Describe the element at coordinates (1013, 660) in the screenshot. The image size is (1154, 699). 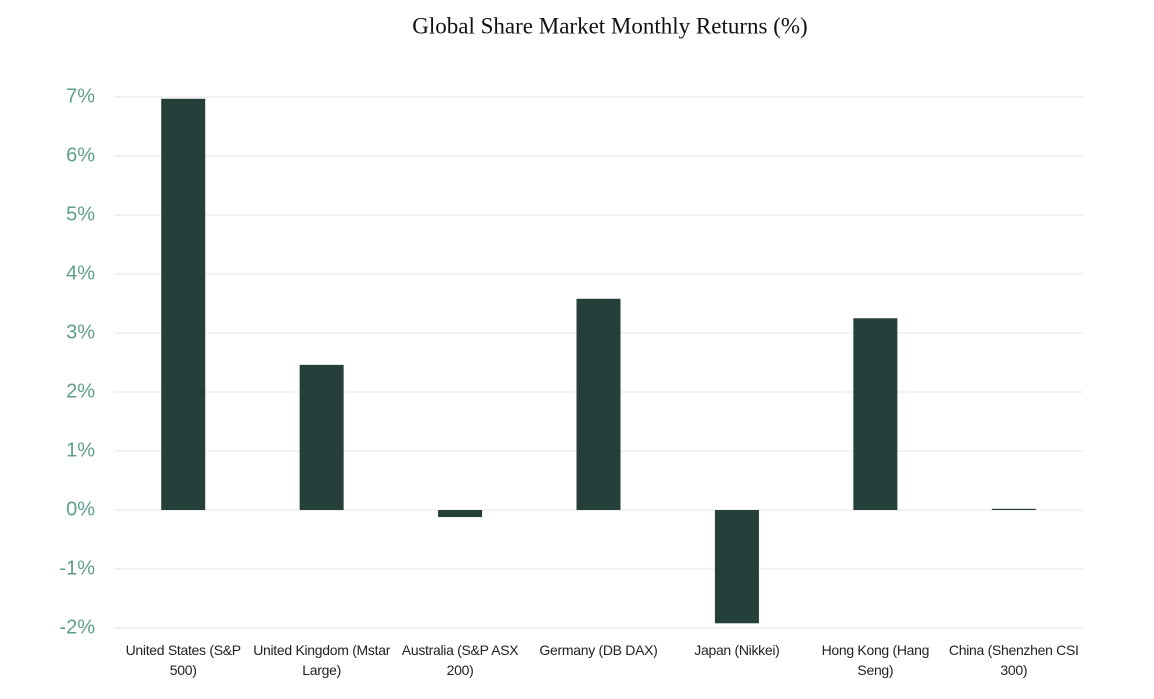
I see `x-tick-label: China (Shenzhen CSI 300)` at that location.